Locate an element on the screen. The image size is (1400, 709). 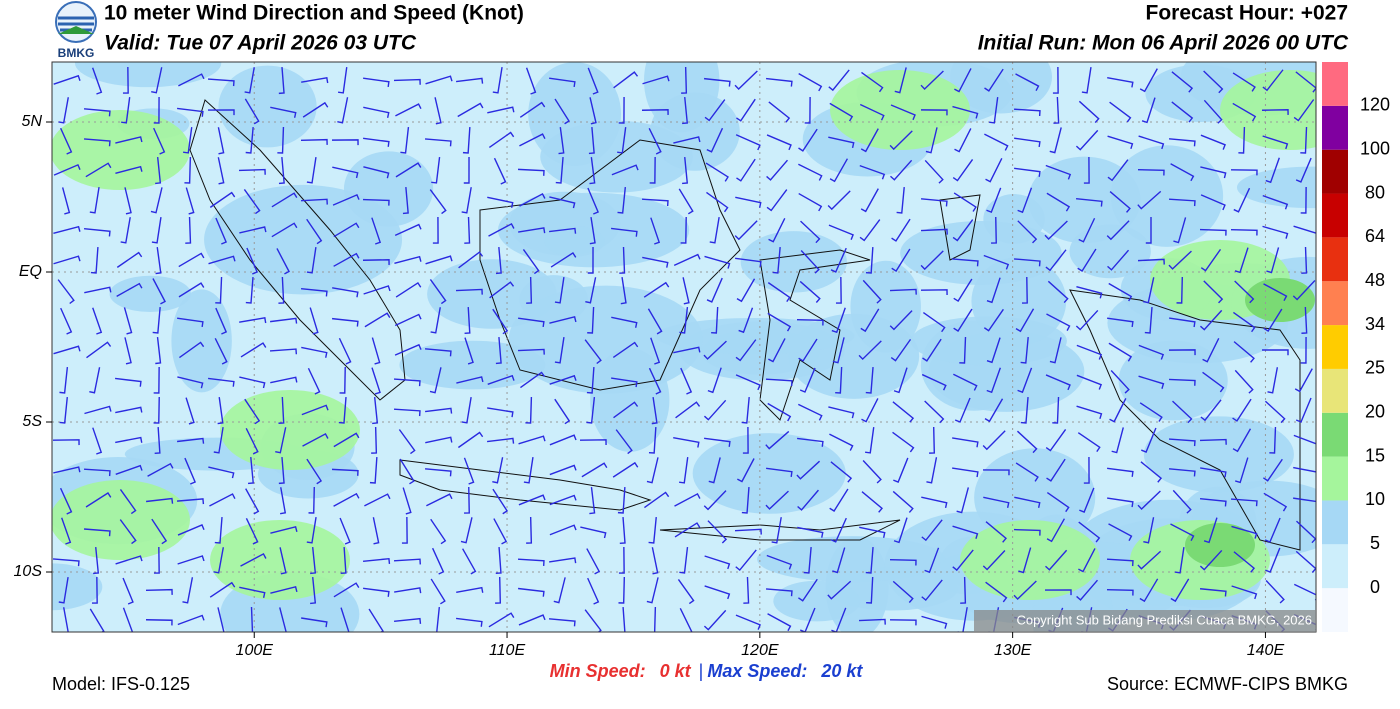
logo: BMKG is located at coordinates (76, 30).